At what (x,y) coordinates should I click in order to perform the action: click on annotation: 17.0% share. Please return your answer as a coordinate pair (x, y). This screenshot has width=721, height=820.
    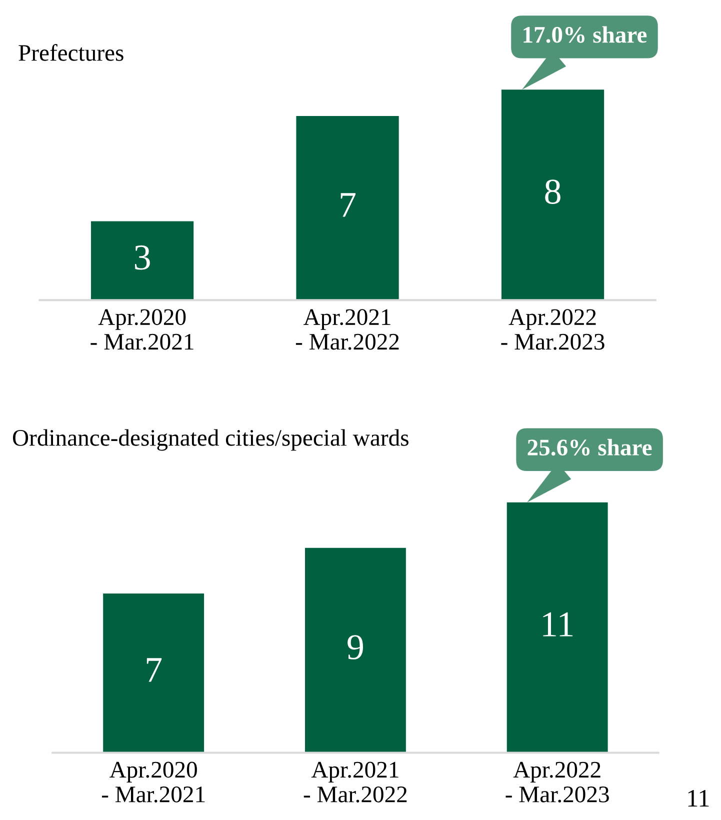
    Looking at the image, I should click on (585, 34).